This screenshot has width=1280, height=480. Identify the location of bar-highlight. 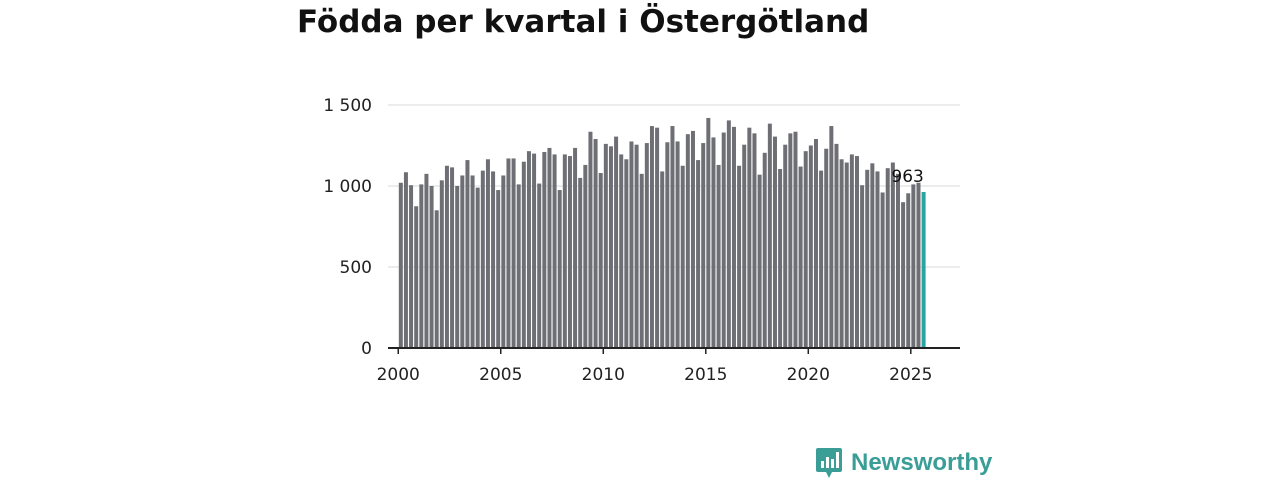
(923, 269).